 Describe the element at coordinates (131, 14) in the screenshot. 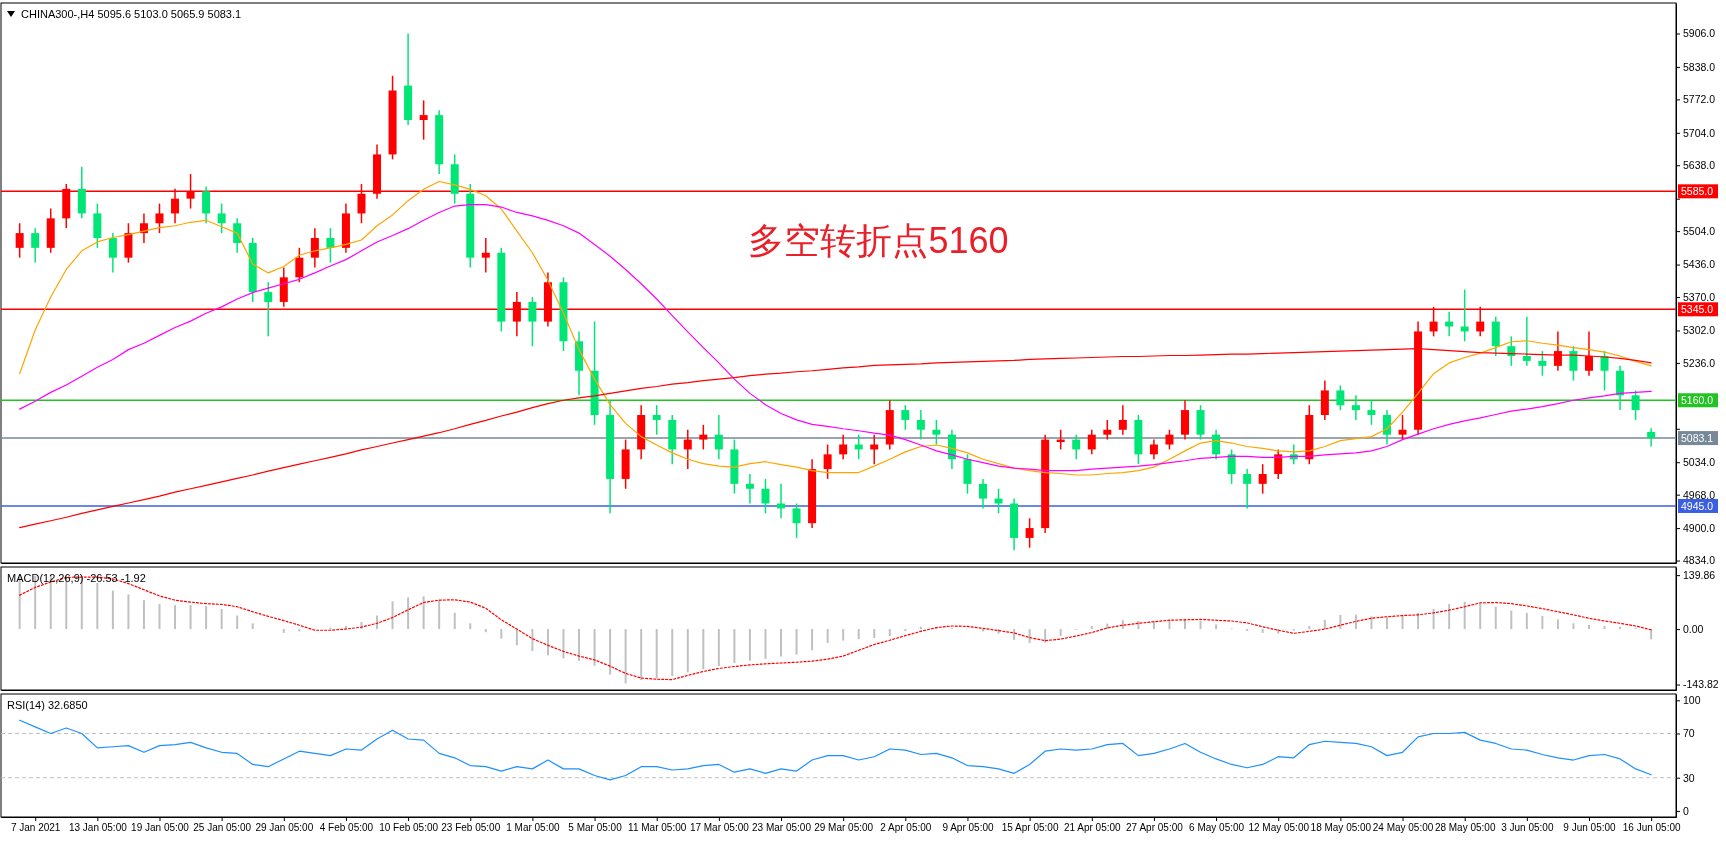

I see `chart-title: CHINA300-,H4 5095.6 5103.0 5065.9 5083.1` at that location.